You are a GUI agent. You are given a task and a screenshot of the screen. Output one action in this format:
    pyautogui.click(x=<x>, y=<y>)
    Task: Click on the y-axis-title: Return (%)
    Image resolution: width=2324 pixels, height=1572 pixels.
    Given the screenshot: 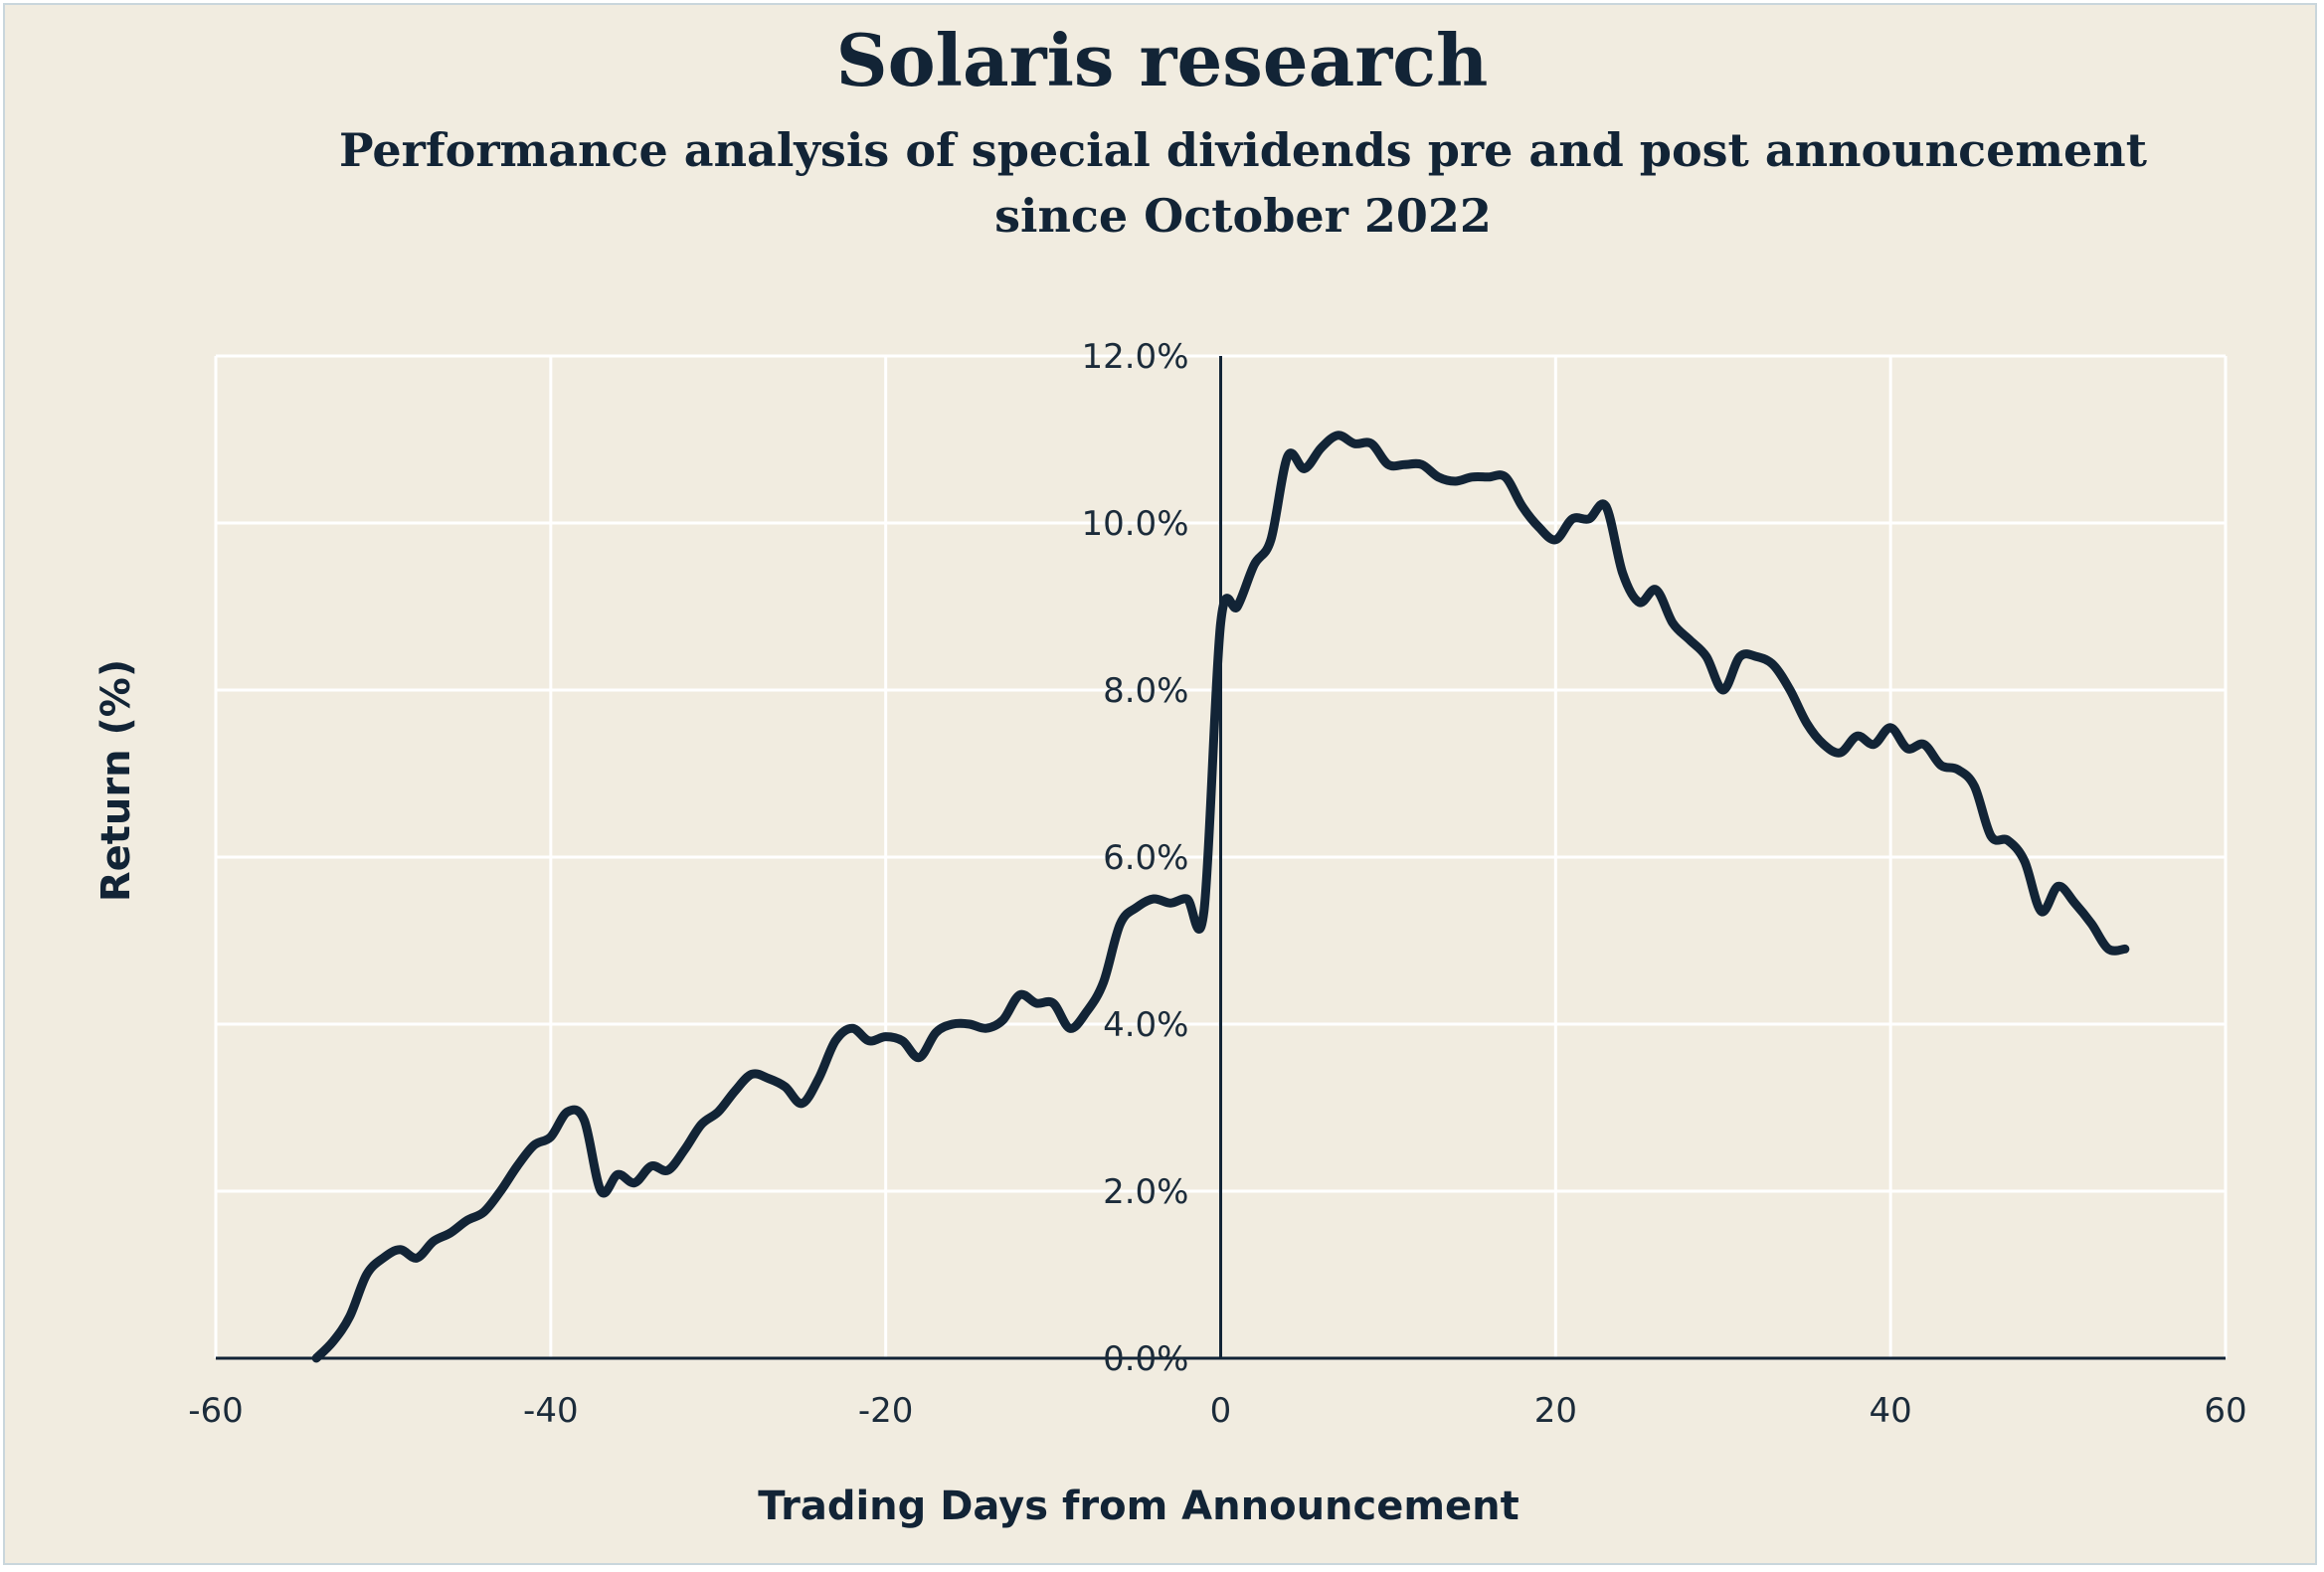 What is the action you would take?
    pyautogui.click(x=116, y=780)
    